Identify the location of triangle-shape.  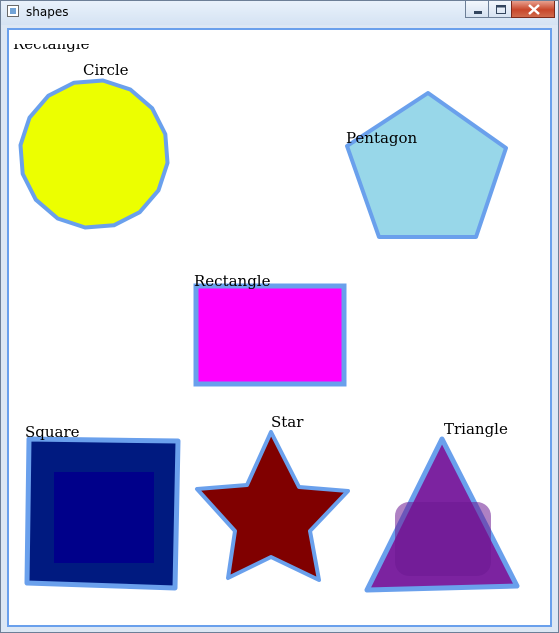
(442, 514).